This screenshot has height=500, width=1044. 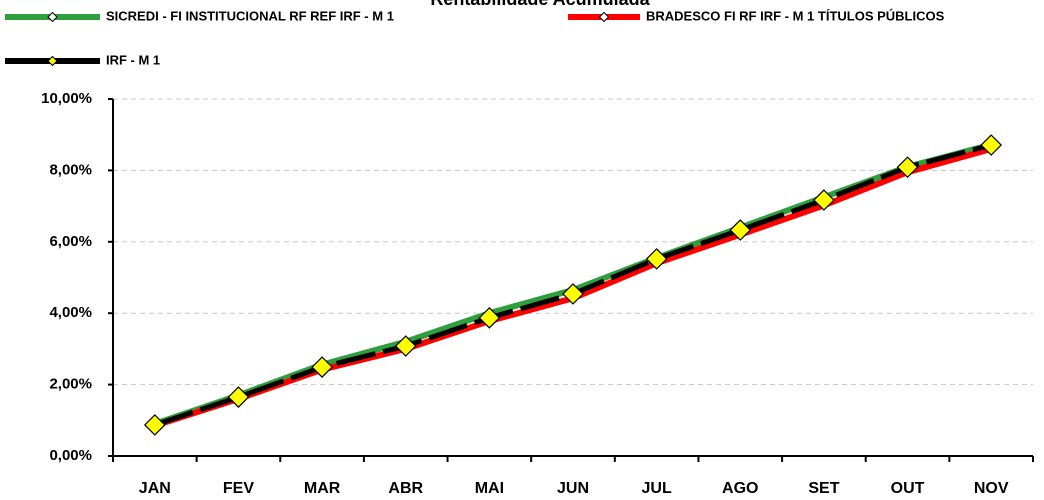 I want to click on x-tick-label: JUL, so click(x=657, y=488).